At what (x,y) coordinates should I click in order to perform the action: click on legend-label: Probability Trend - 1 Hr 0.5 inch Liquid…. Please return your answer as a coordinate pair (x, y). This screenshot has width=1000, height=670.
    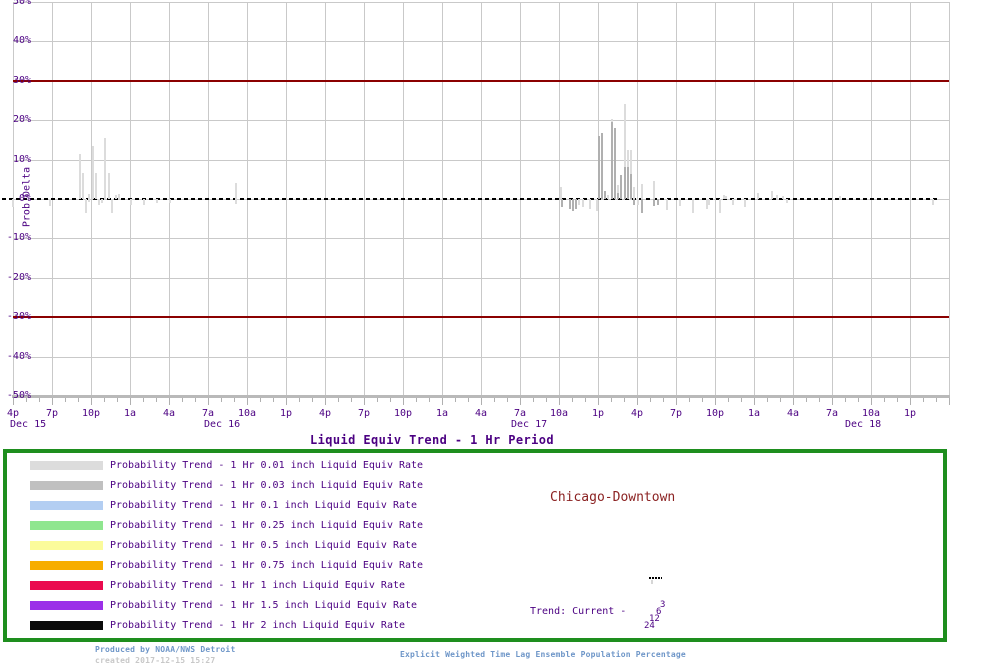
    Looking at the image, I should click on (264, 545).